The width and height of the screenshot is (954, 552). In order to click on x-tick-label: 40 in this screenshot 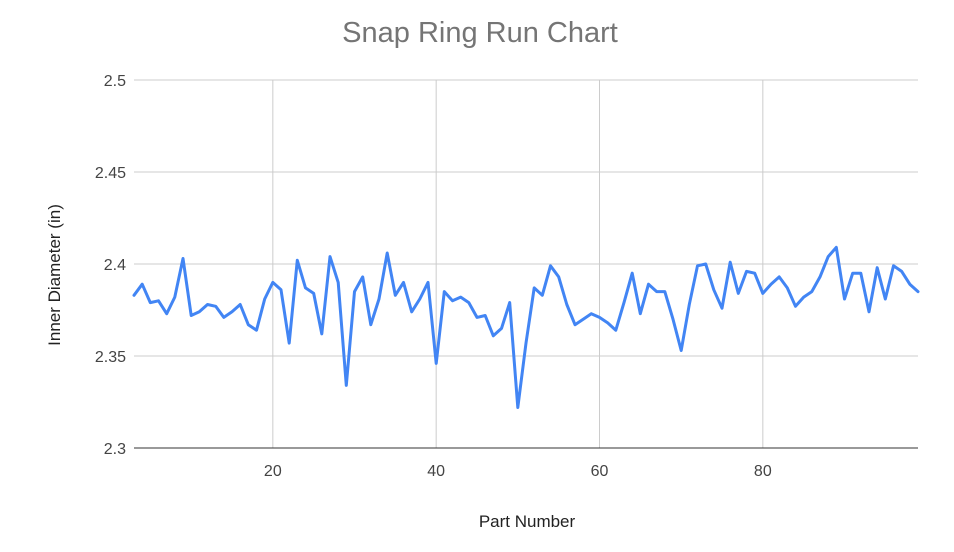, I will do `click(436, 471)`.